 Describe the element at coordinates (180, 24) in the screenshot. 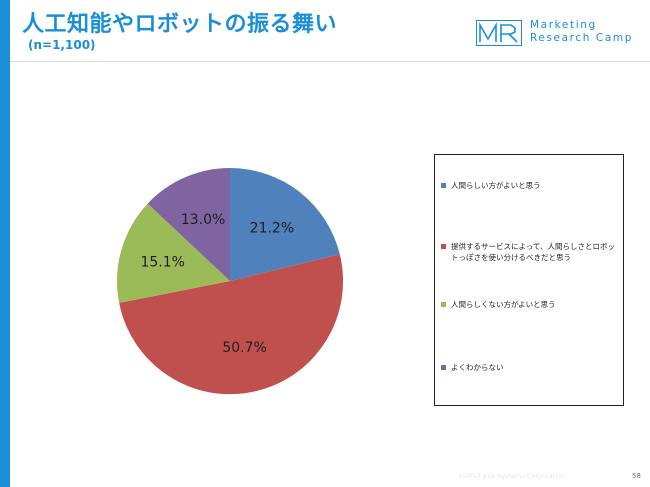

I see `page-title: 人工知能やロボットの振る舞い` at that location.